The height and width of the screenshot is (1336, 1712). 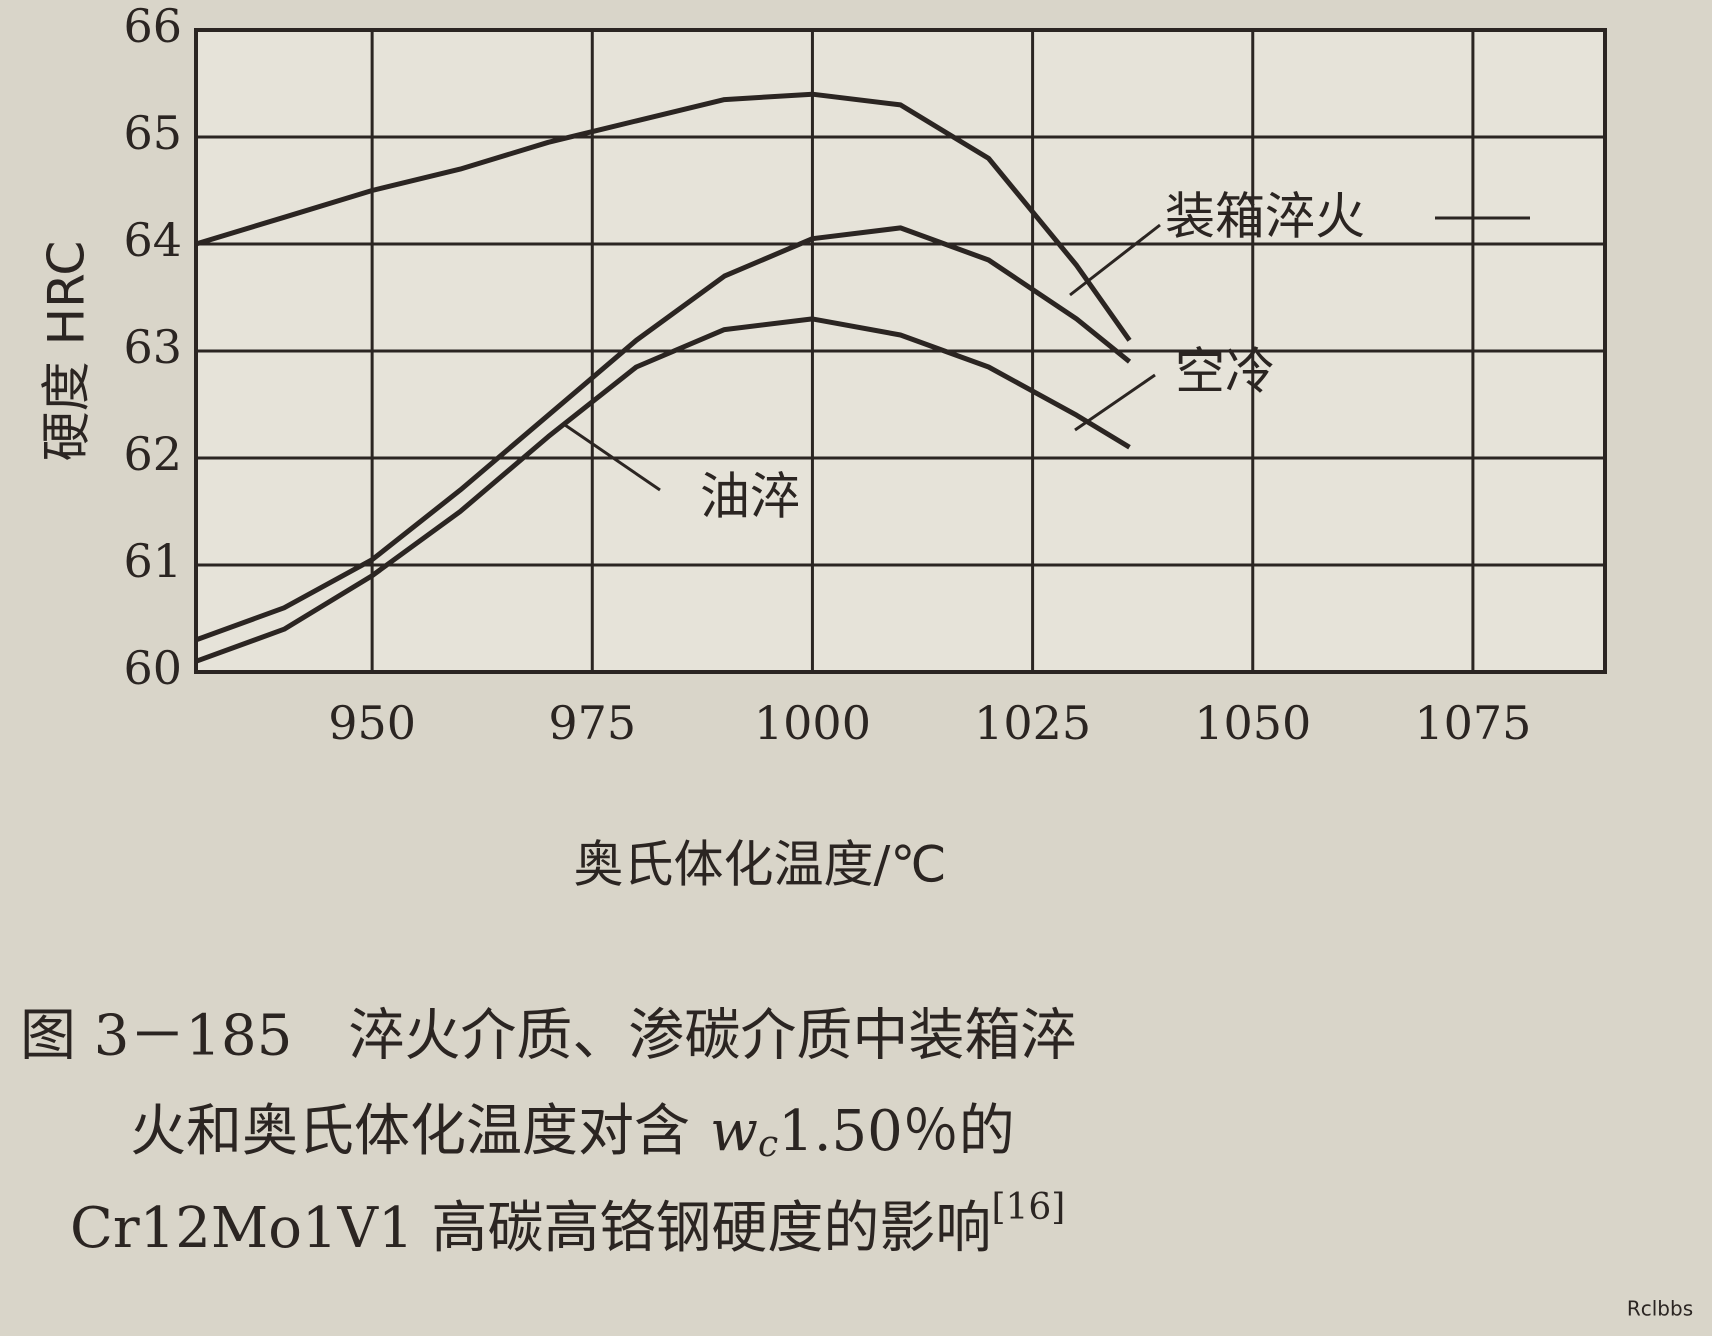 I want to click on y-axis-title: 硬度 HRC, so click(x=67, y=351).